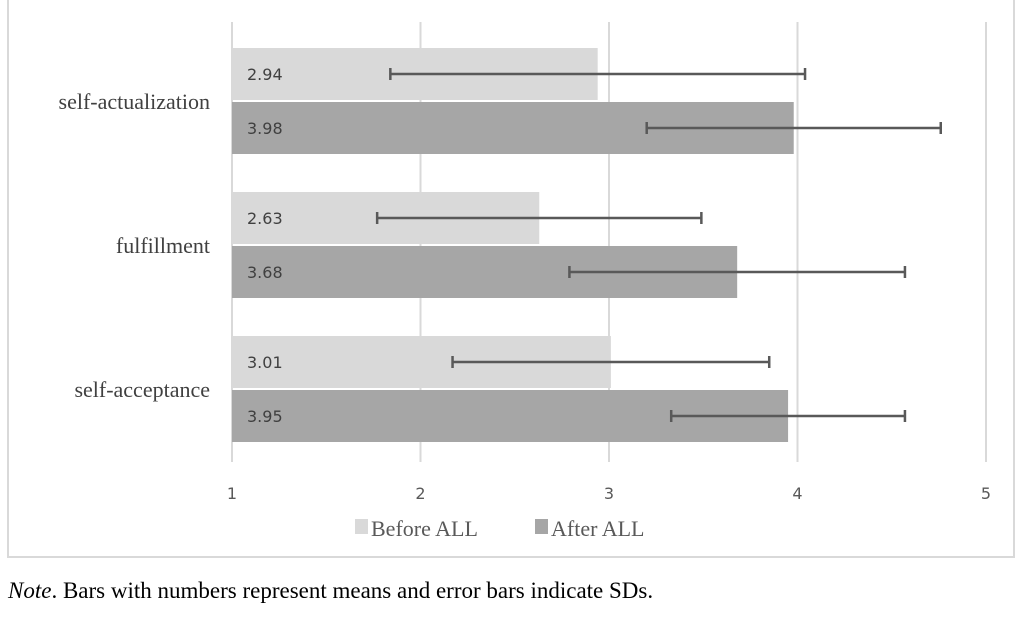  What do you see at coordinates (265, 272) in the screenshot?
I see `data-label: 3.68` at bounding box center [265, 272].